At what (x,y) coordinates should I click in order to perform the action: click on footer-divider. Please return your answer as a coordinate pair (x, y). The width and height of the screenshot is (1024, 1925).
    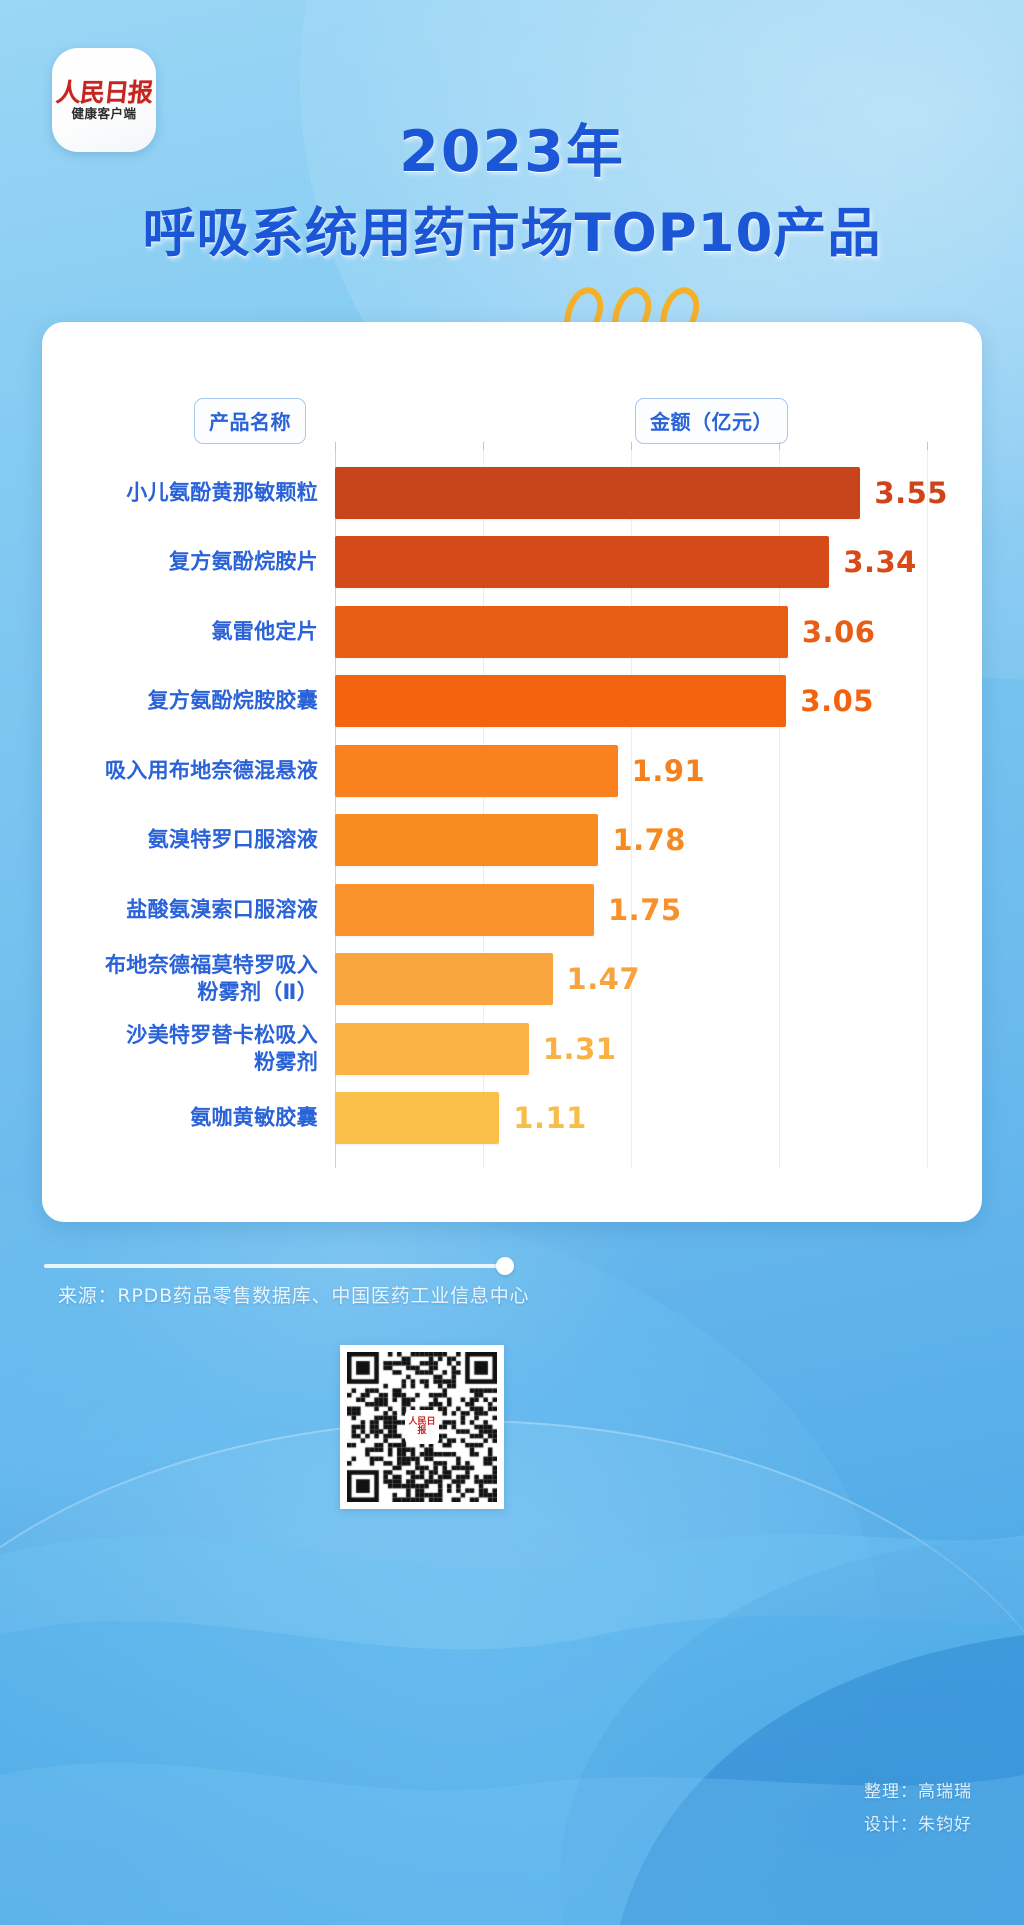
    Looking at the image, I should click on (279, 1266).